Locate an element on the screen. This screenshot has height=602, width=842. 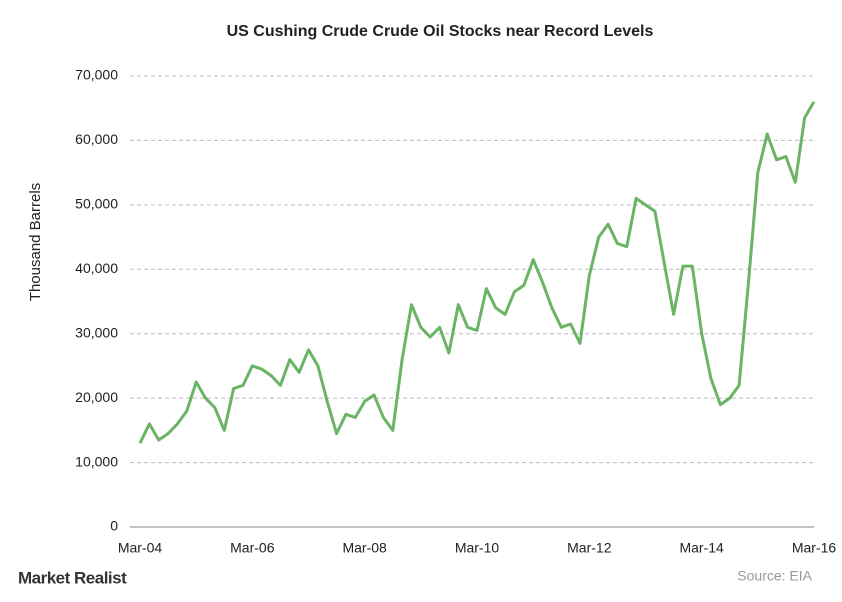
x-tick-label: Mar-10 is located at coordinates (477, 548).